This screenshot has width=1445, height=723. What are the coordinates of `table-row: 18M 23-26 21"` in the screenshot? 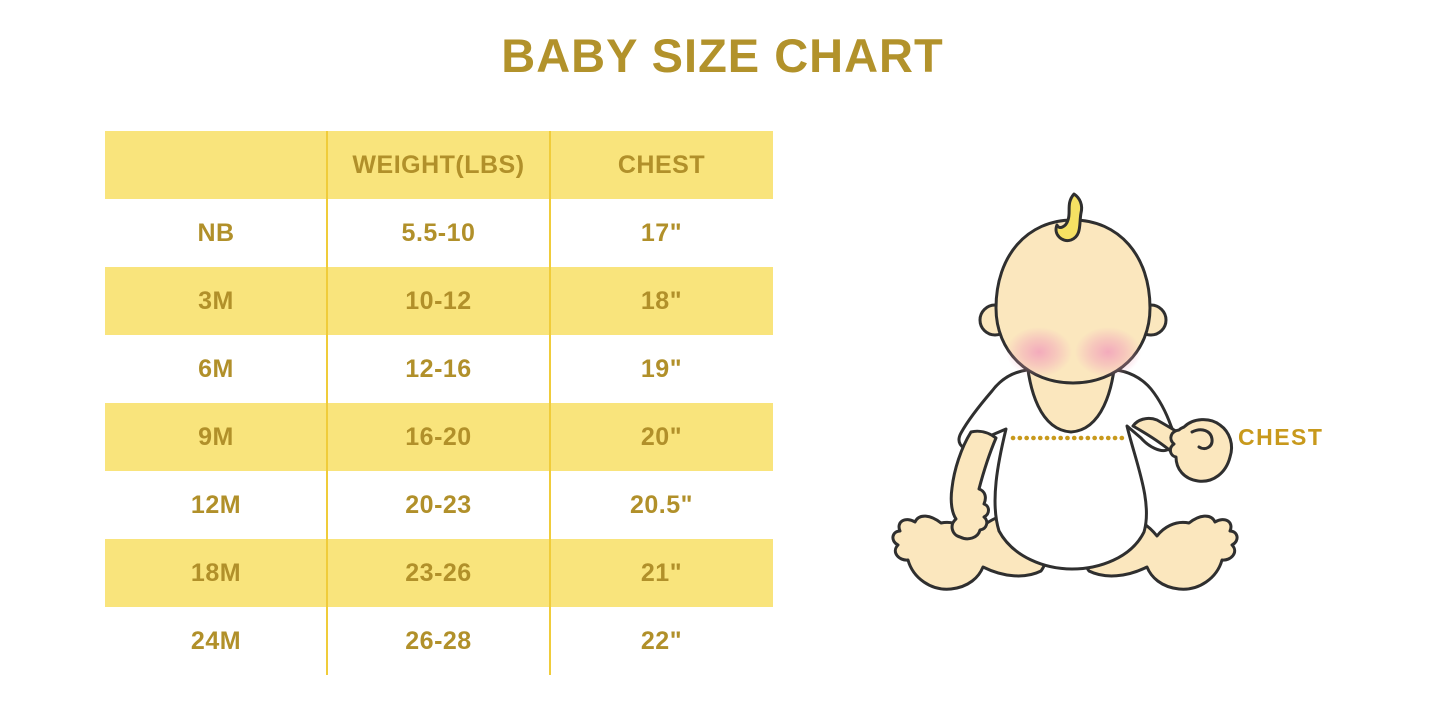 It's located at (439, 573).